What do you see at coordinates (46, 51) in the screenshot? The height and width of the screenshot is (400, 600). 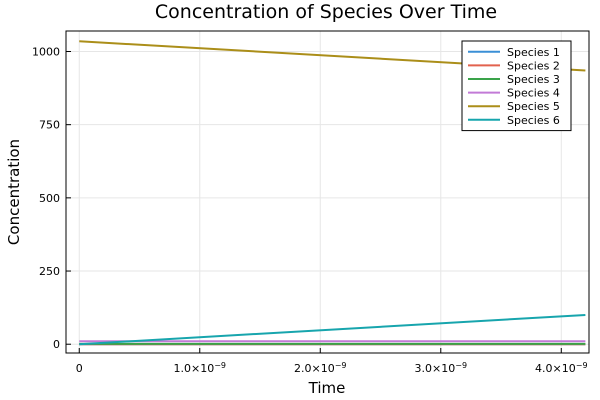 I see `y-tick-label: 1000` at bounding box center [46, 51].